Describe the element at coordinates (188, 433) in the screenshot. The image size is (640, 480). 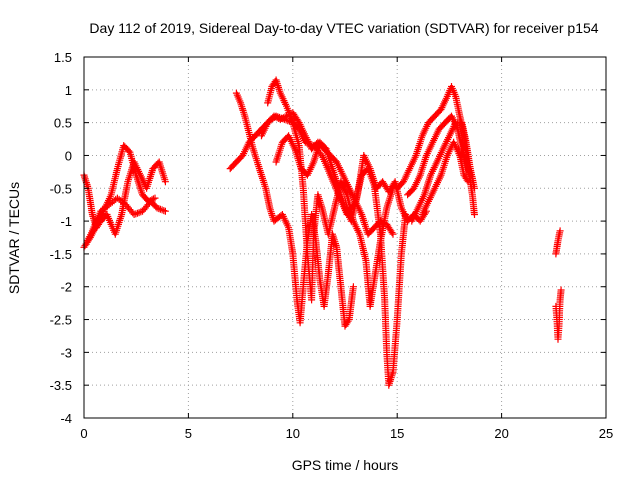
I see `x-tick-label: 5` at that location.